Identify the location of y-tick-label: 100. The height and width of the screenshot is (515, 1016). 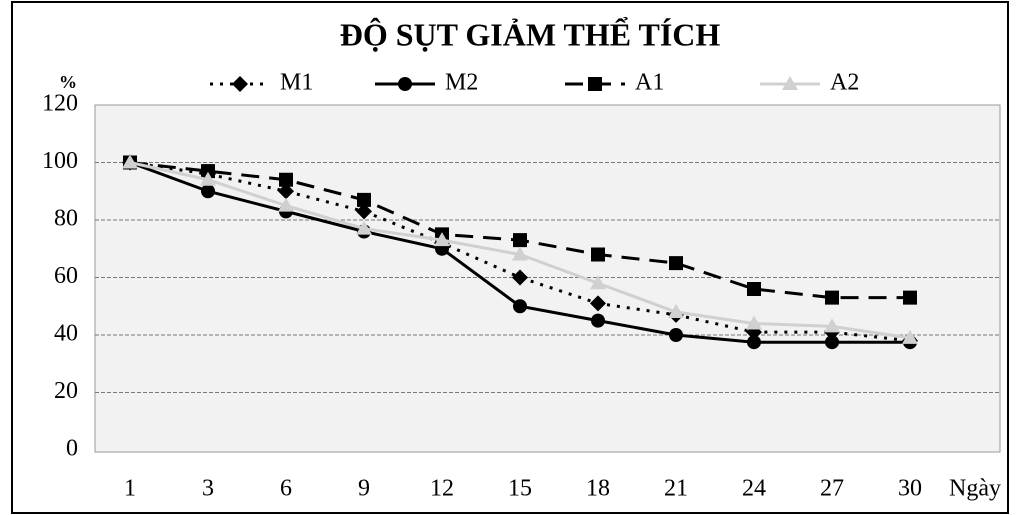
(60, 161).